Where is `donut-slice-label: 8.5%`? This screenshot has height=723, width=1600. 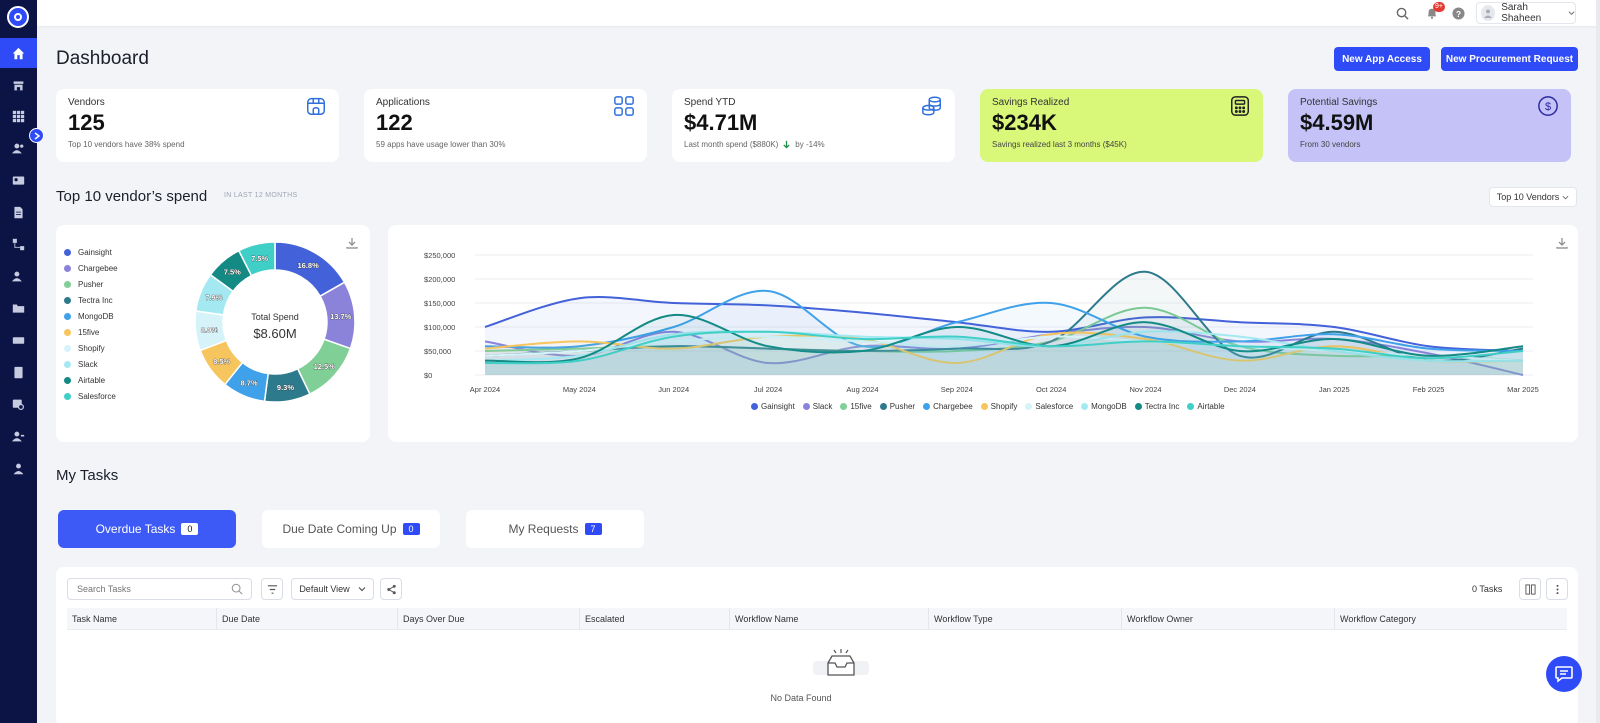
donut-slice-label: 8.5% is located at coordinates (221, 361).